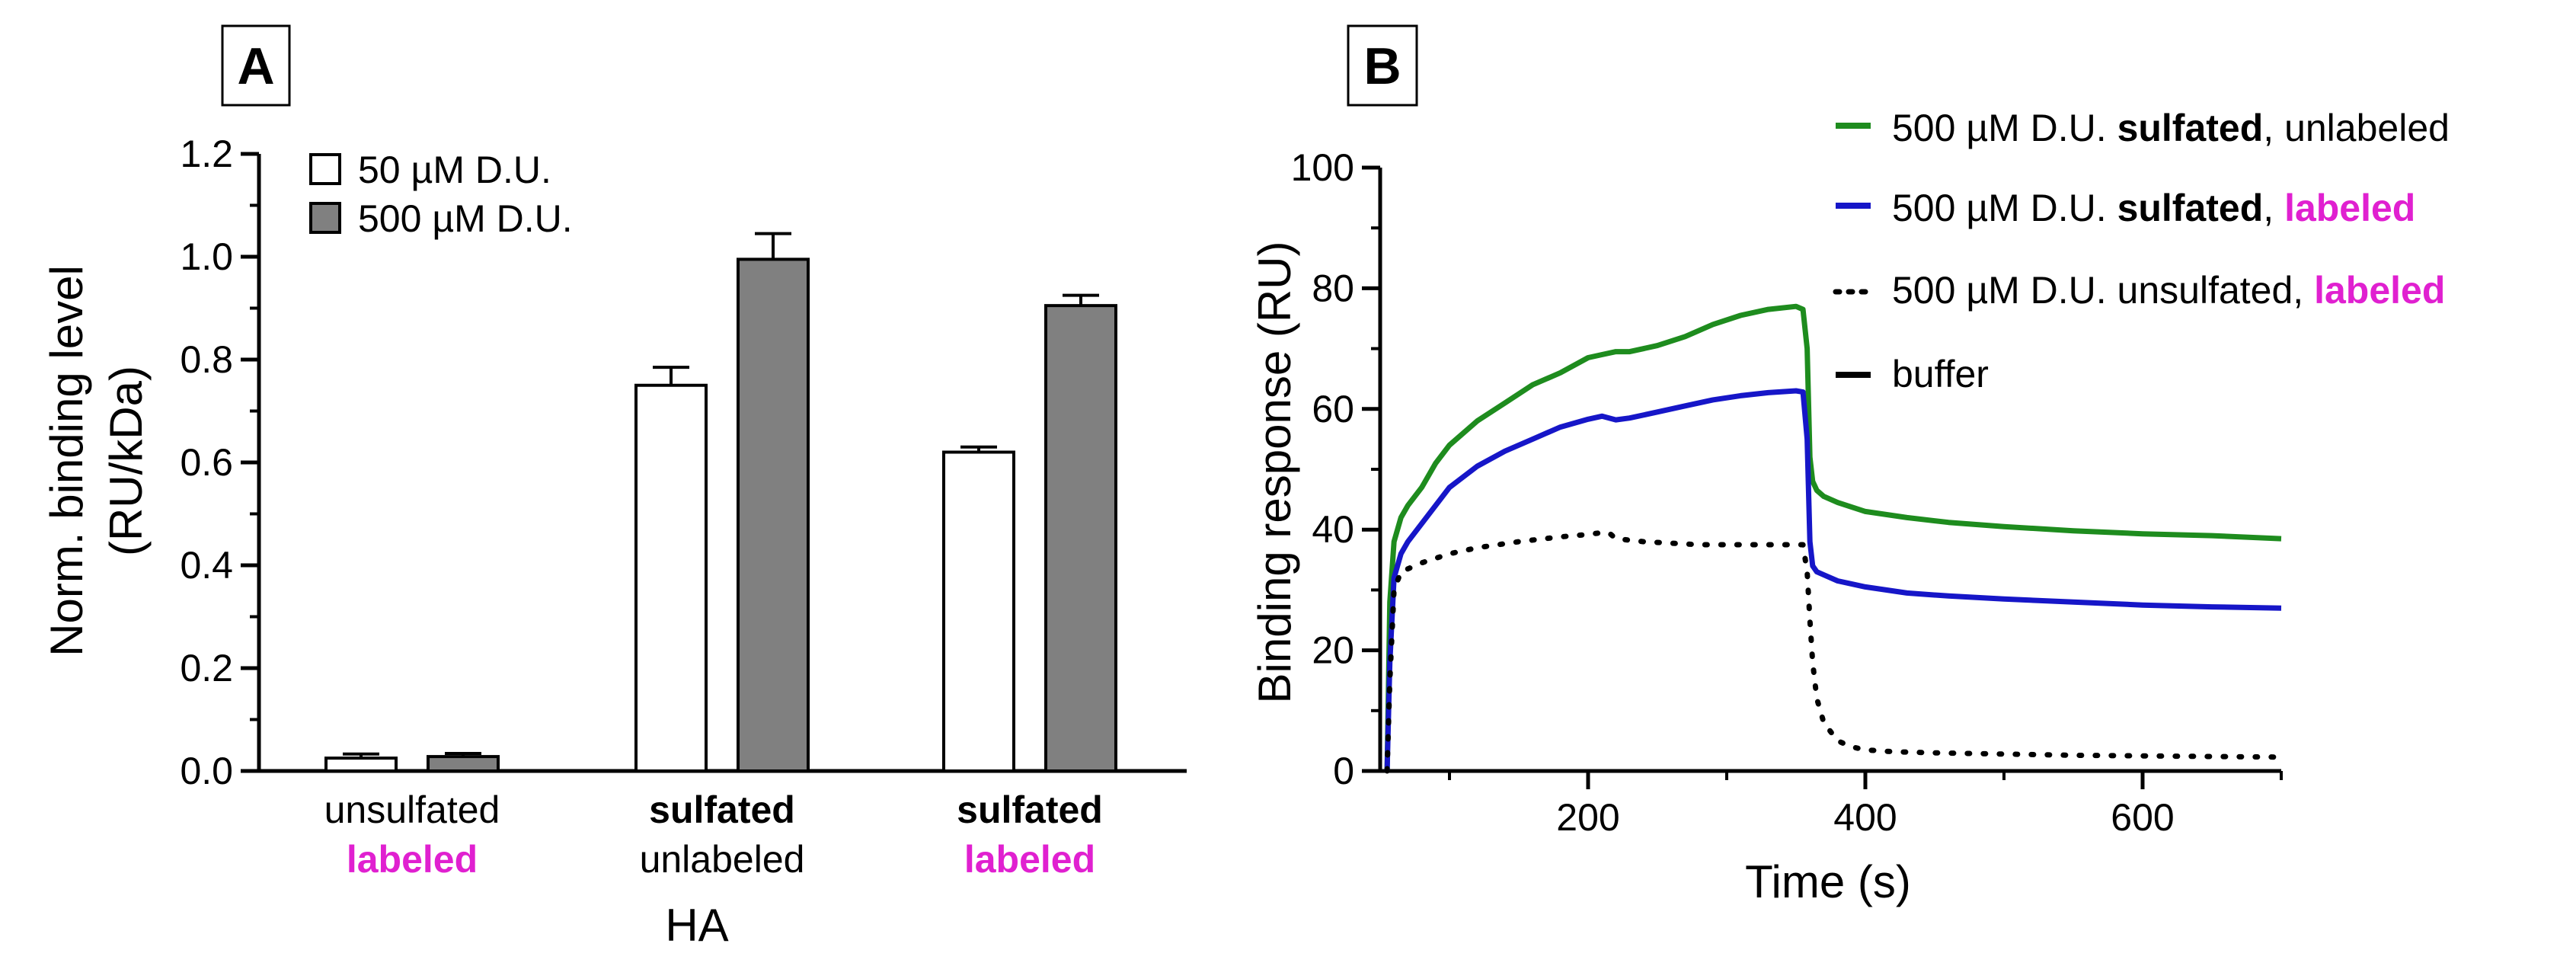 This screenshot has height=966, width=2576. Describe the element at coordinates (207, 462) in the screenshot. I see `panel-a-ytick-label-3: 0.6` at that location.